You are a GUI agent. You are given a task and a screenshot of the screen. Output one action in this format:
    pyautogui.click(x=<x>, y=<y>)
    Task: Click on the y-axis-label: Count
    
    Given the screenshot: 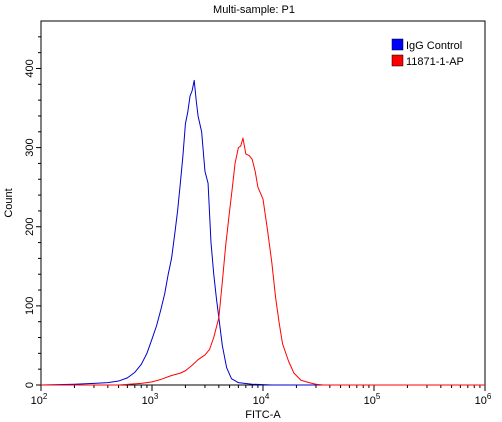 What is the action you would take?
    pyautogui.click(x=9, y=202)
    